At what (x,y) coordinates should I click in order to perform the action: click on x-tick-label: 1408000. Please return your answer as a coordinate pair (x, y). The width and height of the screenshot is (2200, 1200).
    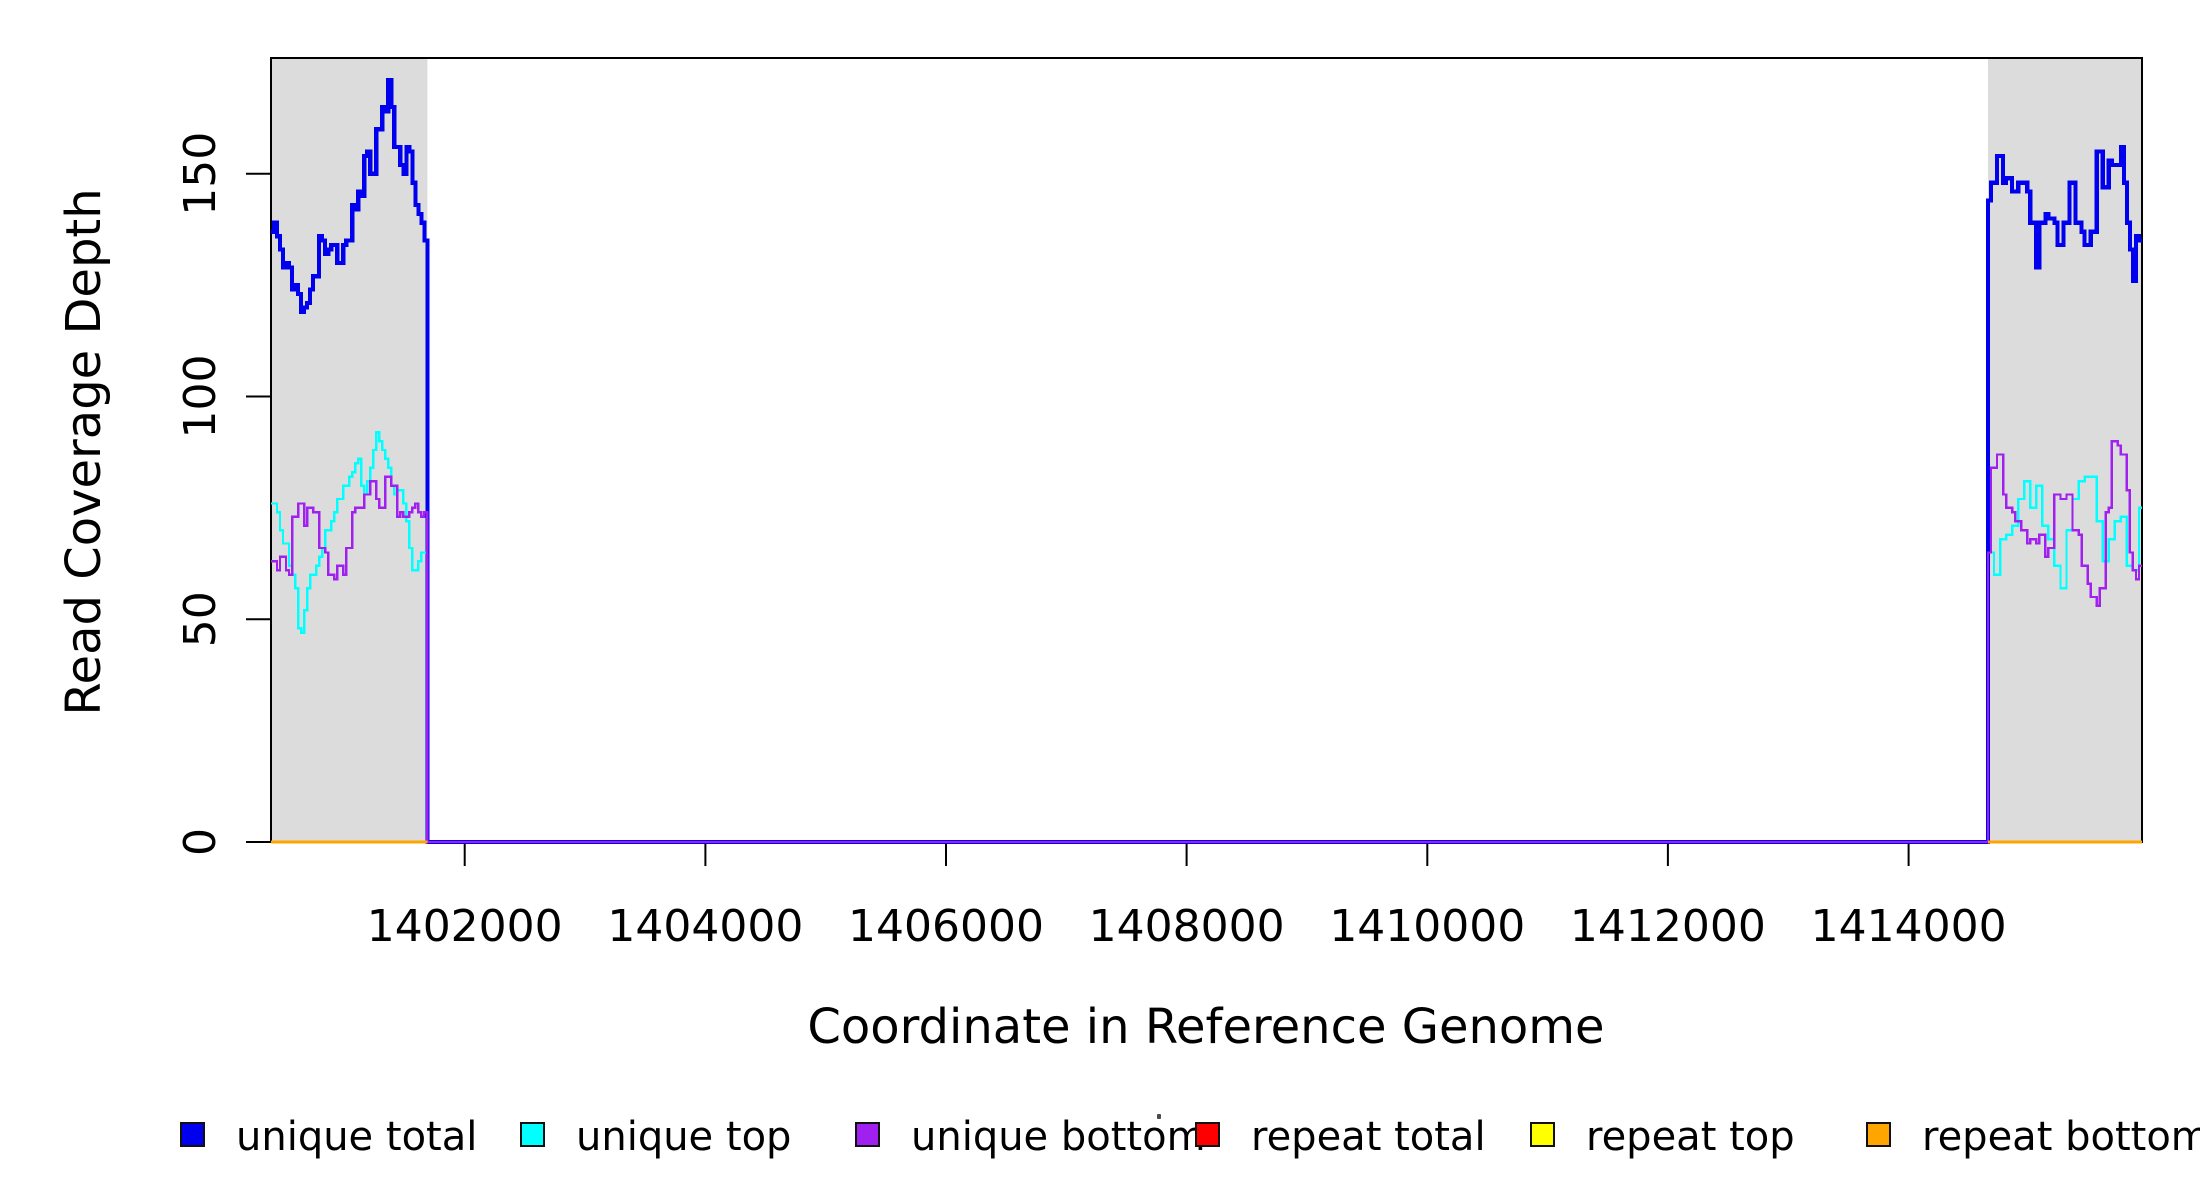
    Looking at the image, I should click on (1187, 926).